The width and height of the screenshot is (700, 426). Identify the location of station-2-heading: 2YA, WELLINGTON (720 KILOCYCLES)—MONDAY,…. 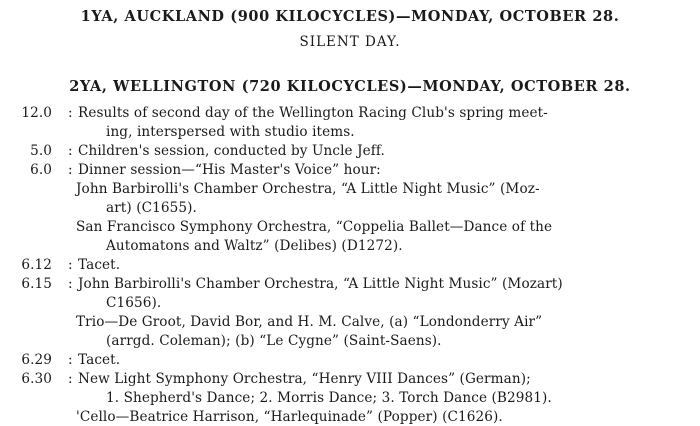
(350, 86).